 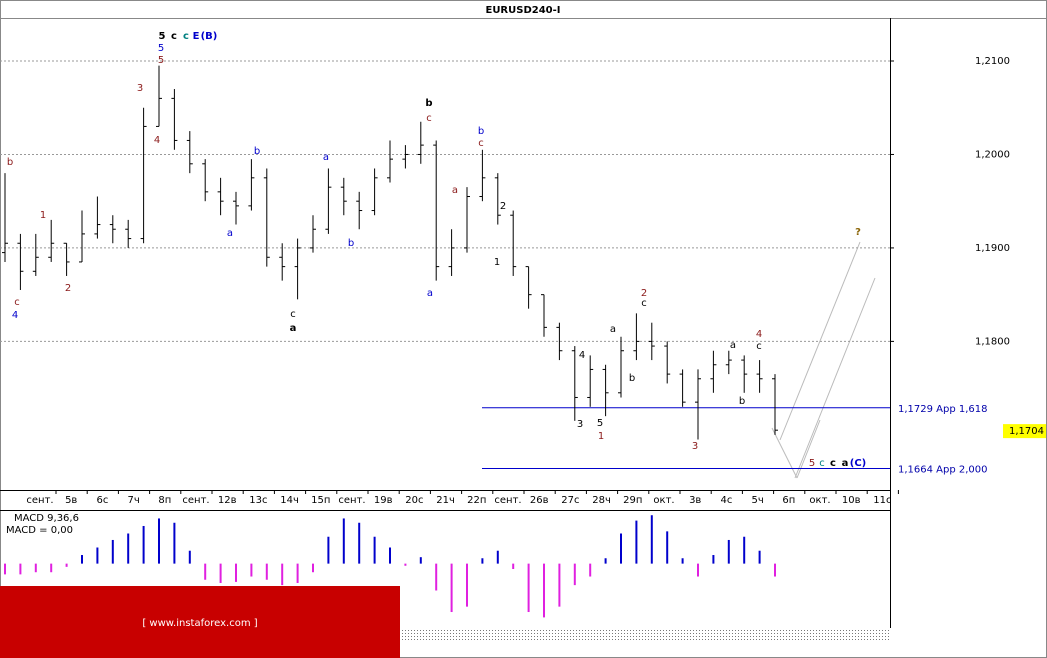 I want to click on current-price-label: 1,1704, so click(x=1026, y=431).